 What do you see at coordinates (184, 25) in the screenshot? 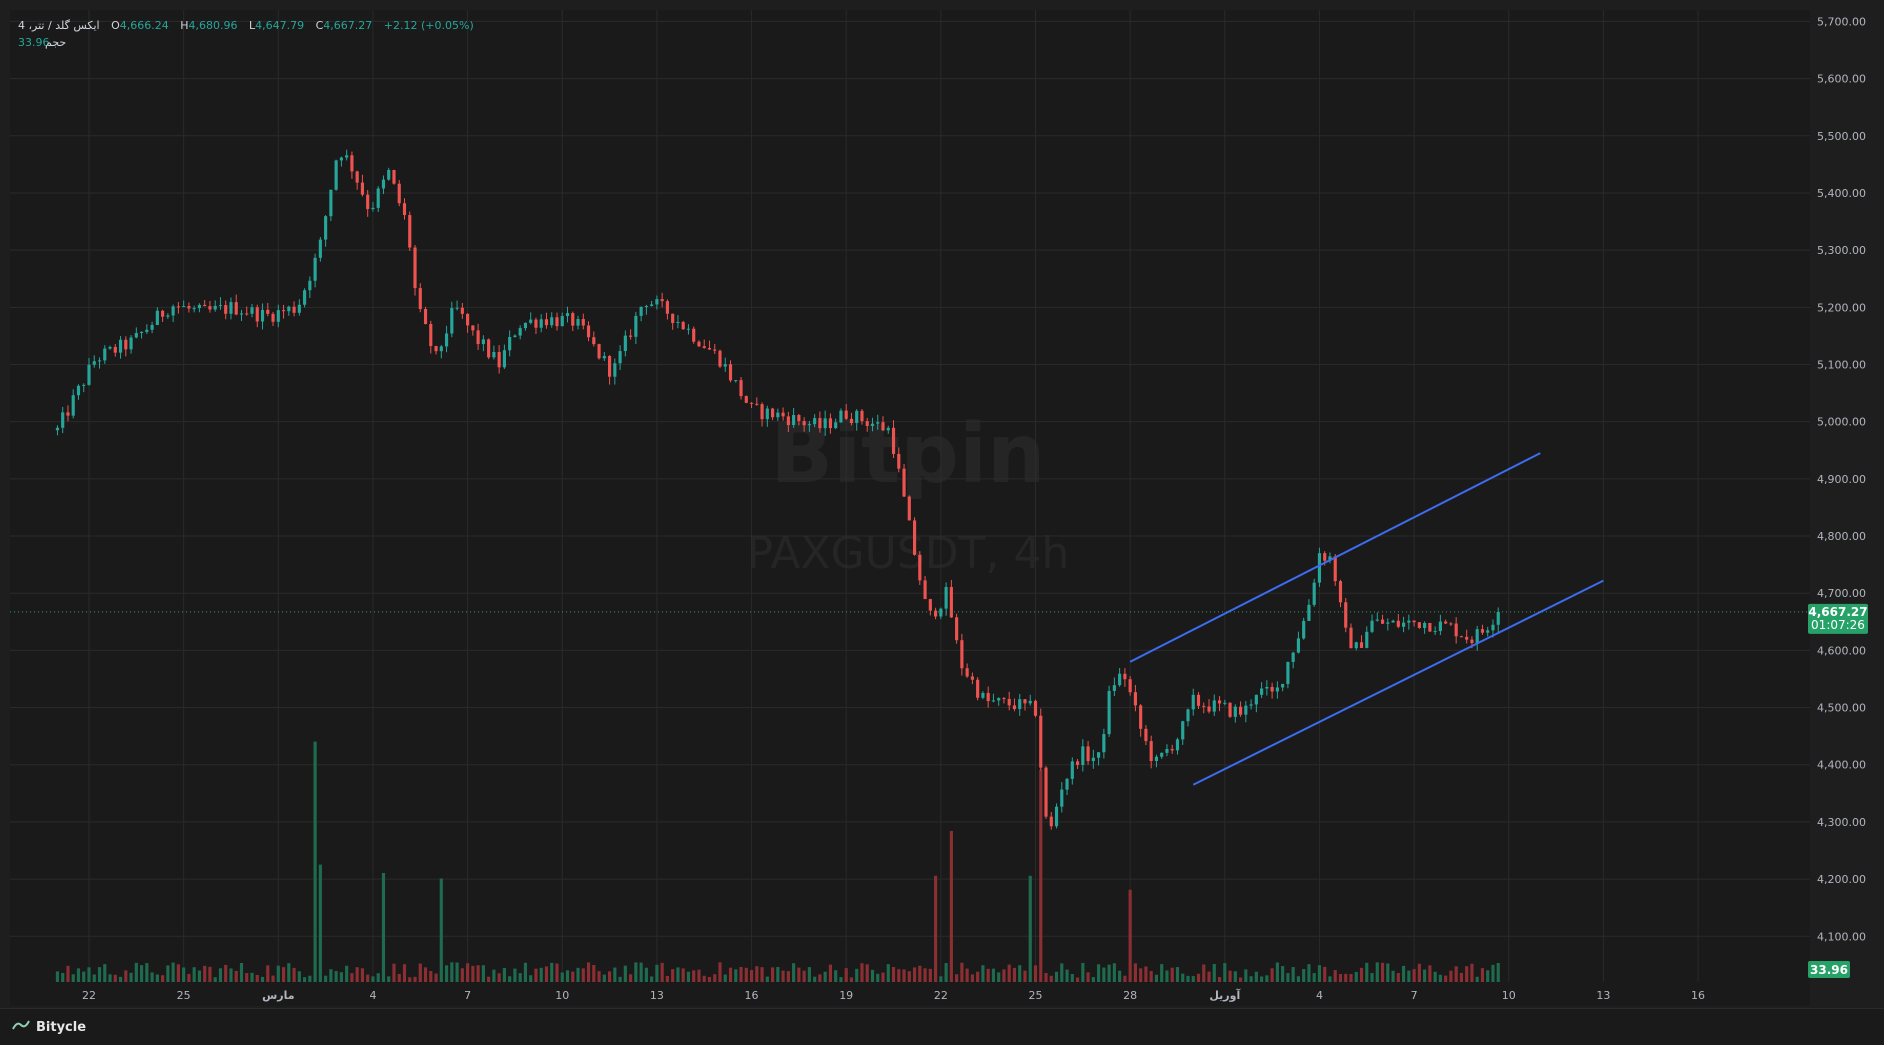
I see `legend-high-label: H` at bounding box center [184, 25].